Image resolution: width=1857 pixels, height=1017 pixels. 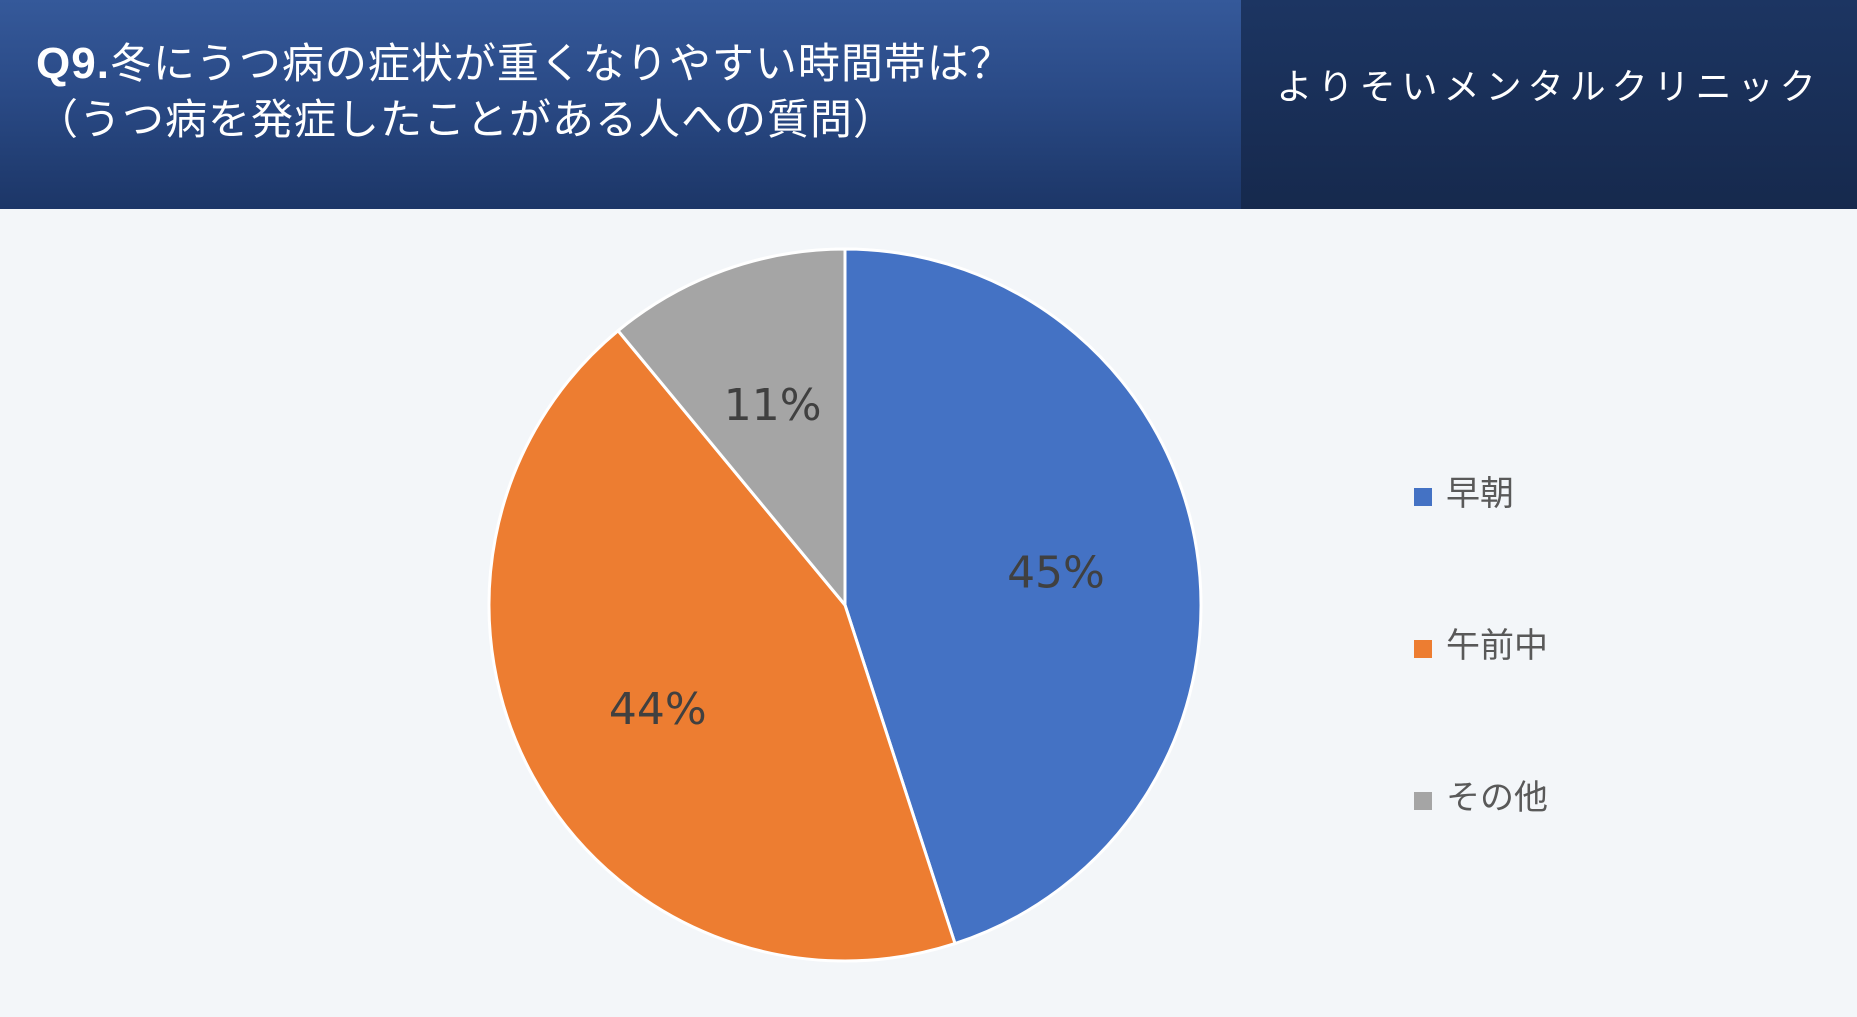 I want to click on legend-label-morning: 午前中, so click(x=1497, y=646).